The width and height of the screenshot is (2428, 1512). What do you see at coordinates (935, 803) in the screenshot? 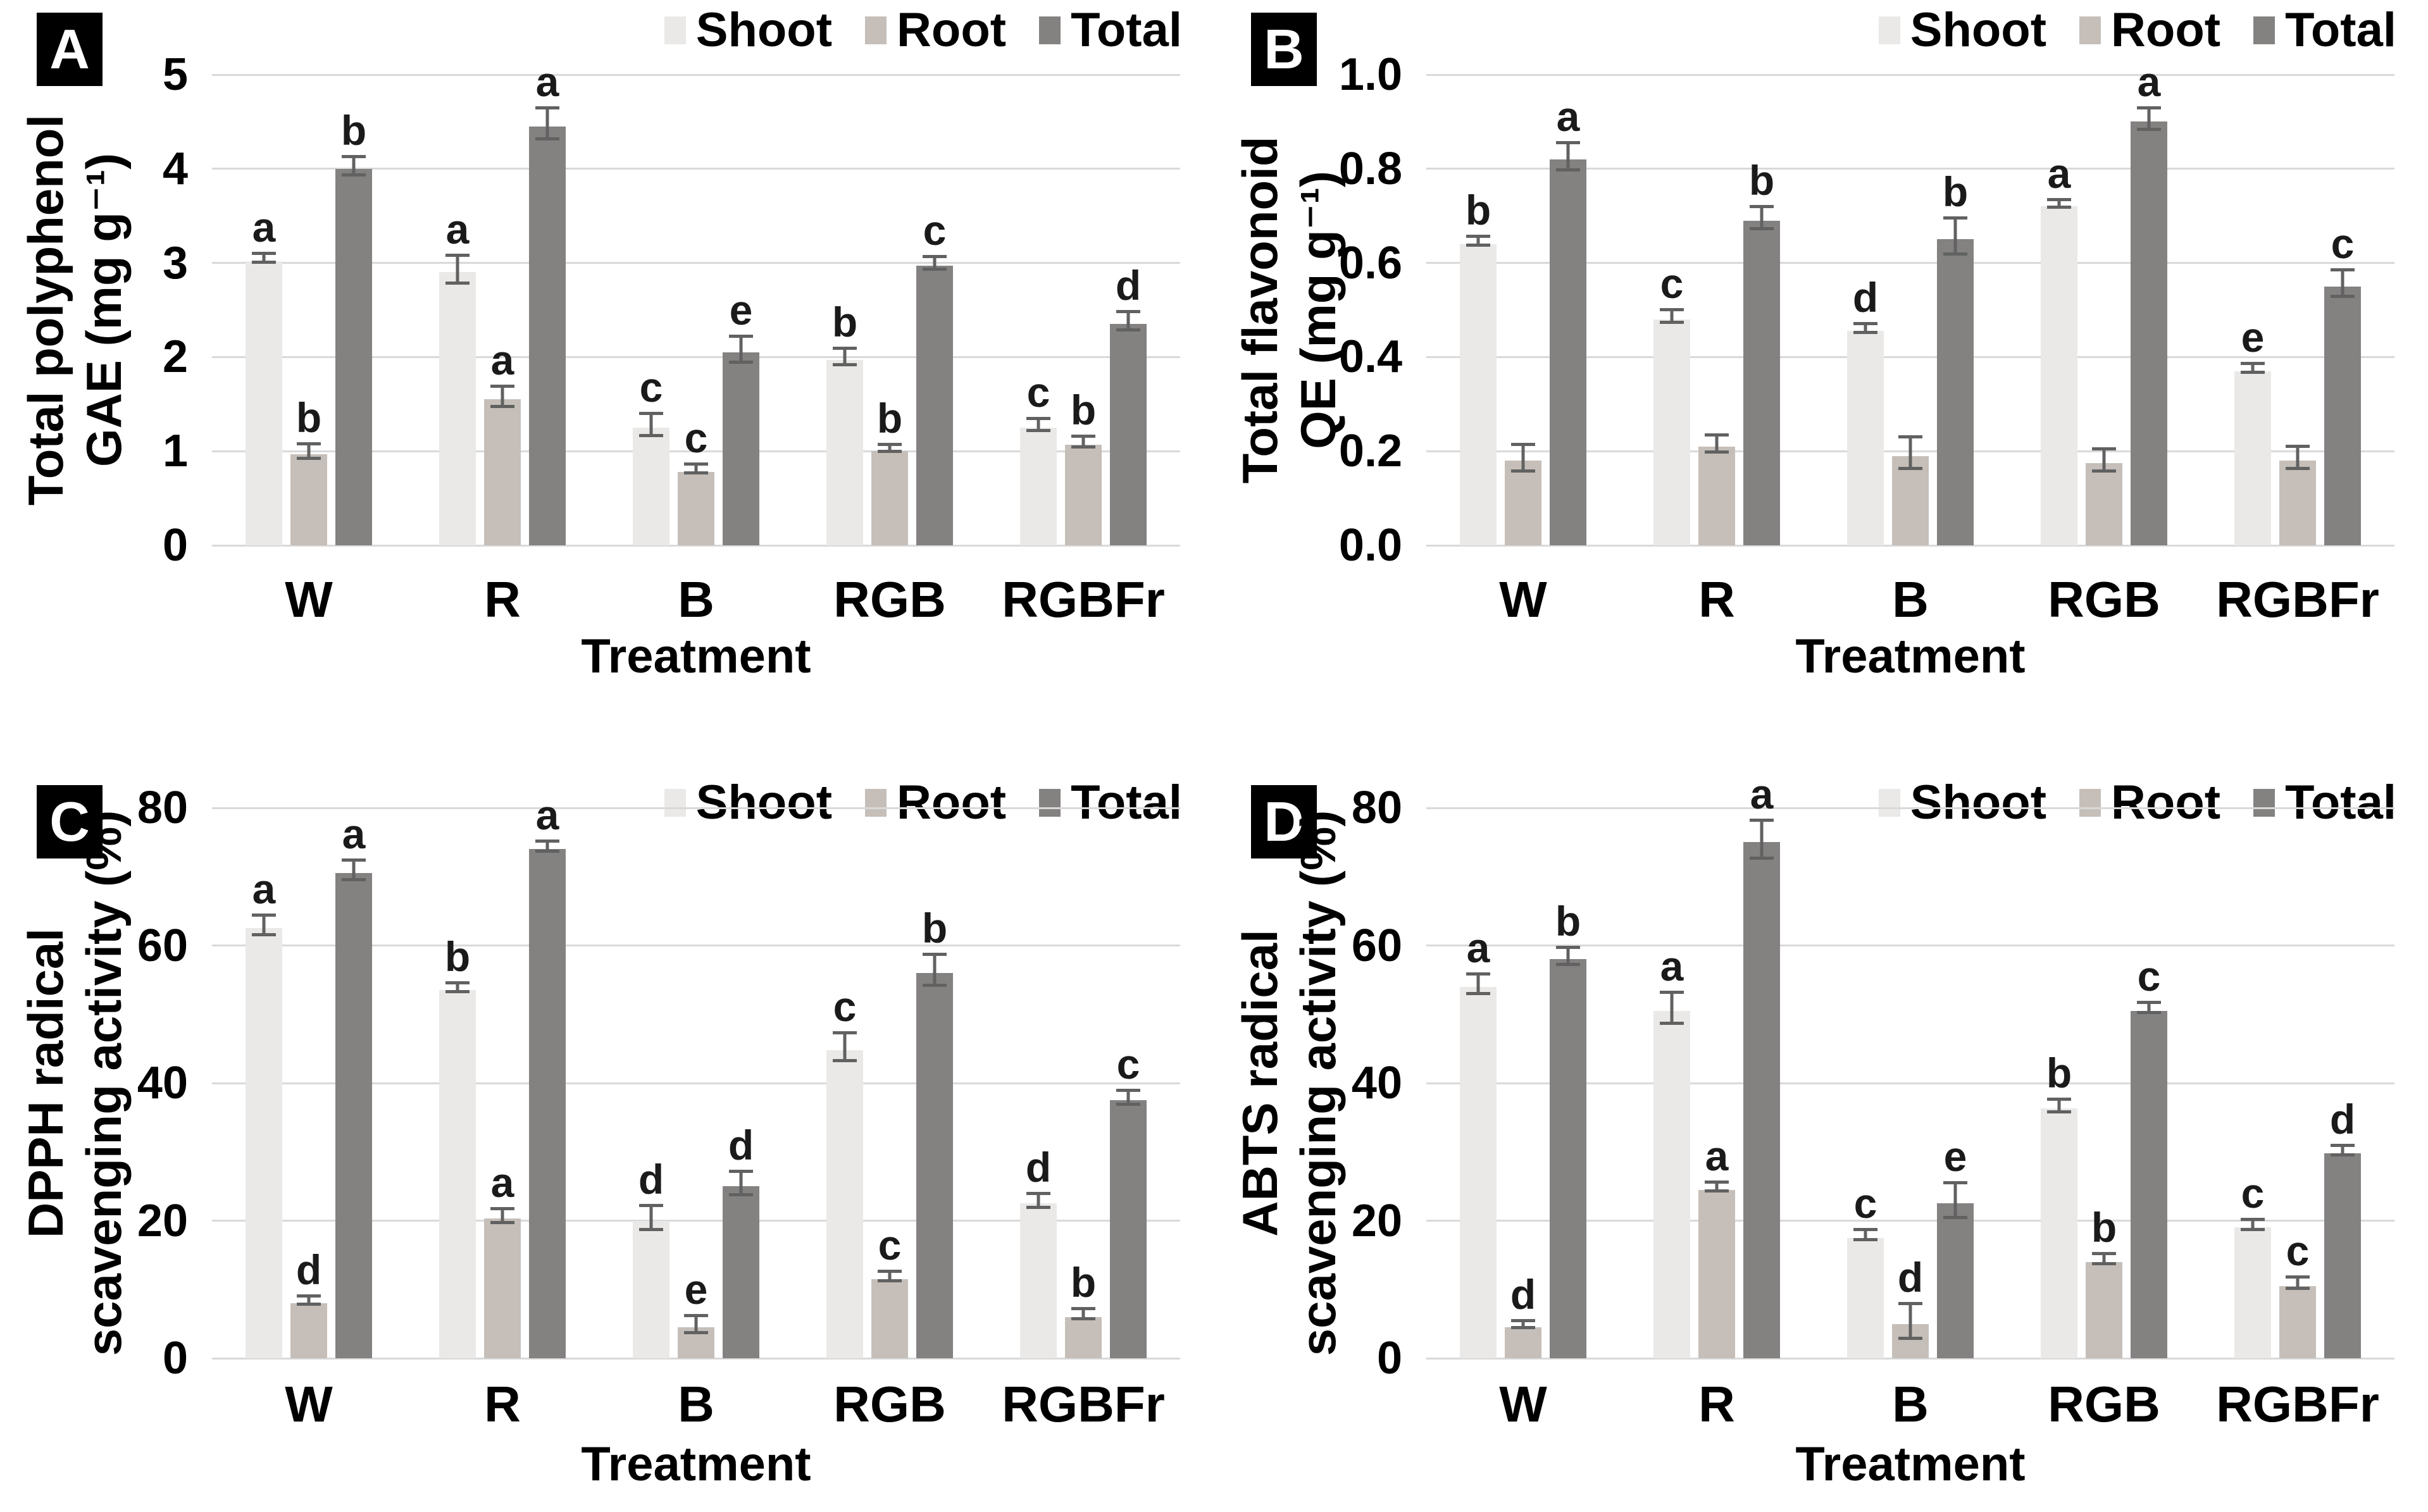
I see `legend-item-root: Root` at bounding box center [935, 803].